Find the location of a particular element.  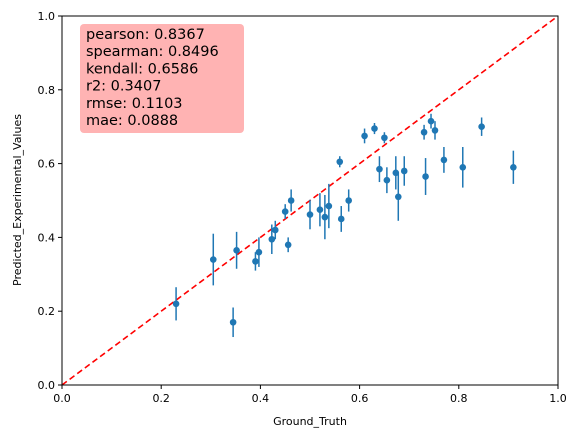

y-tick-label: 0.8 is located at coordinates (47, 90).